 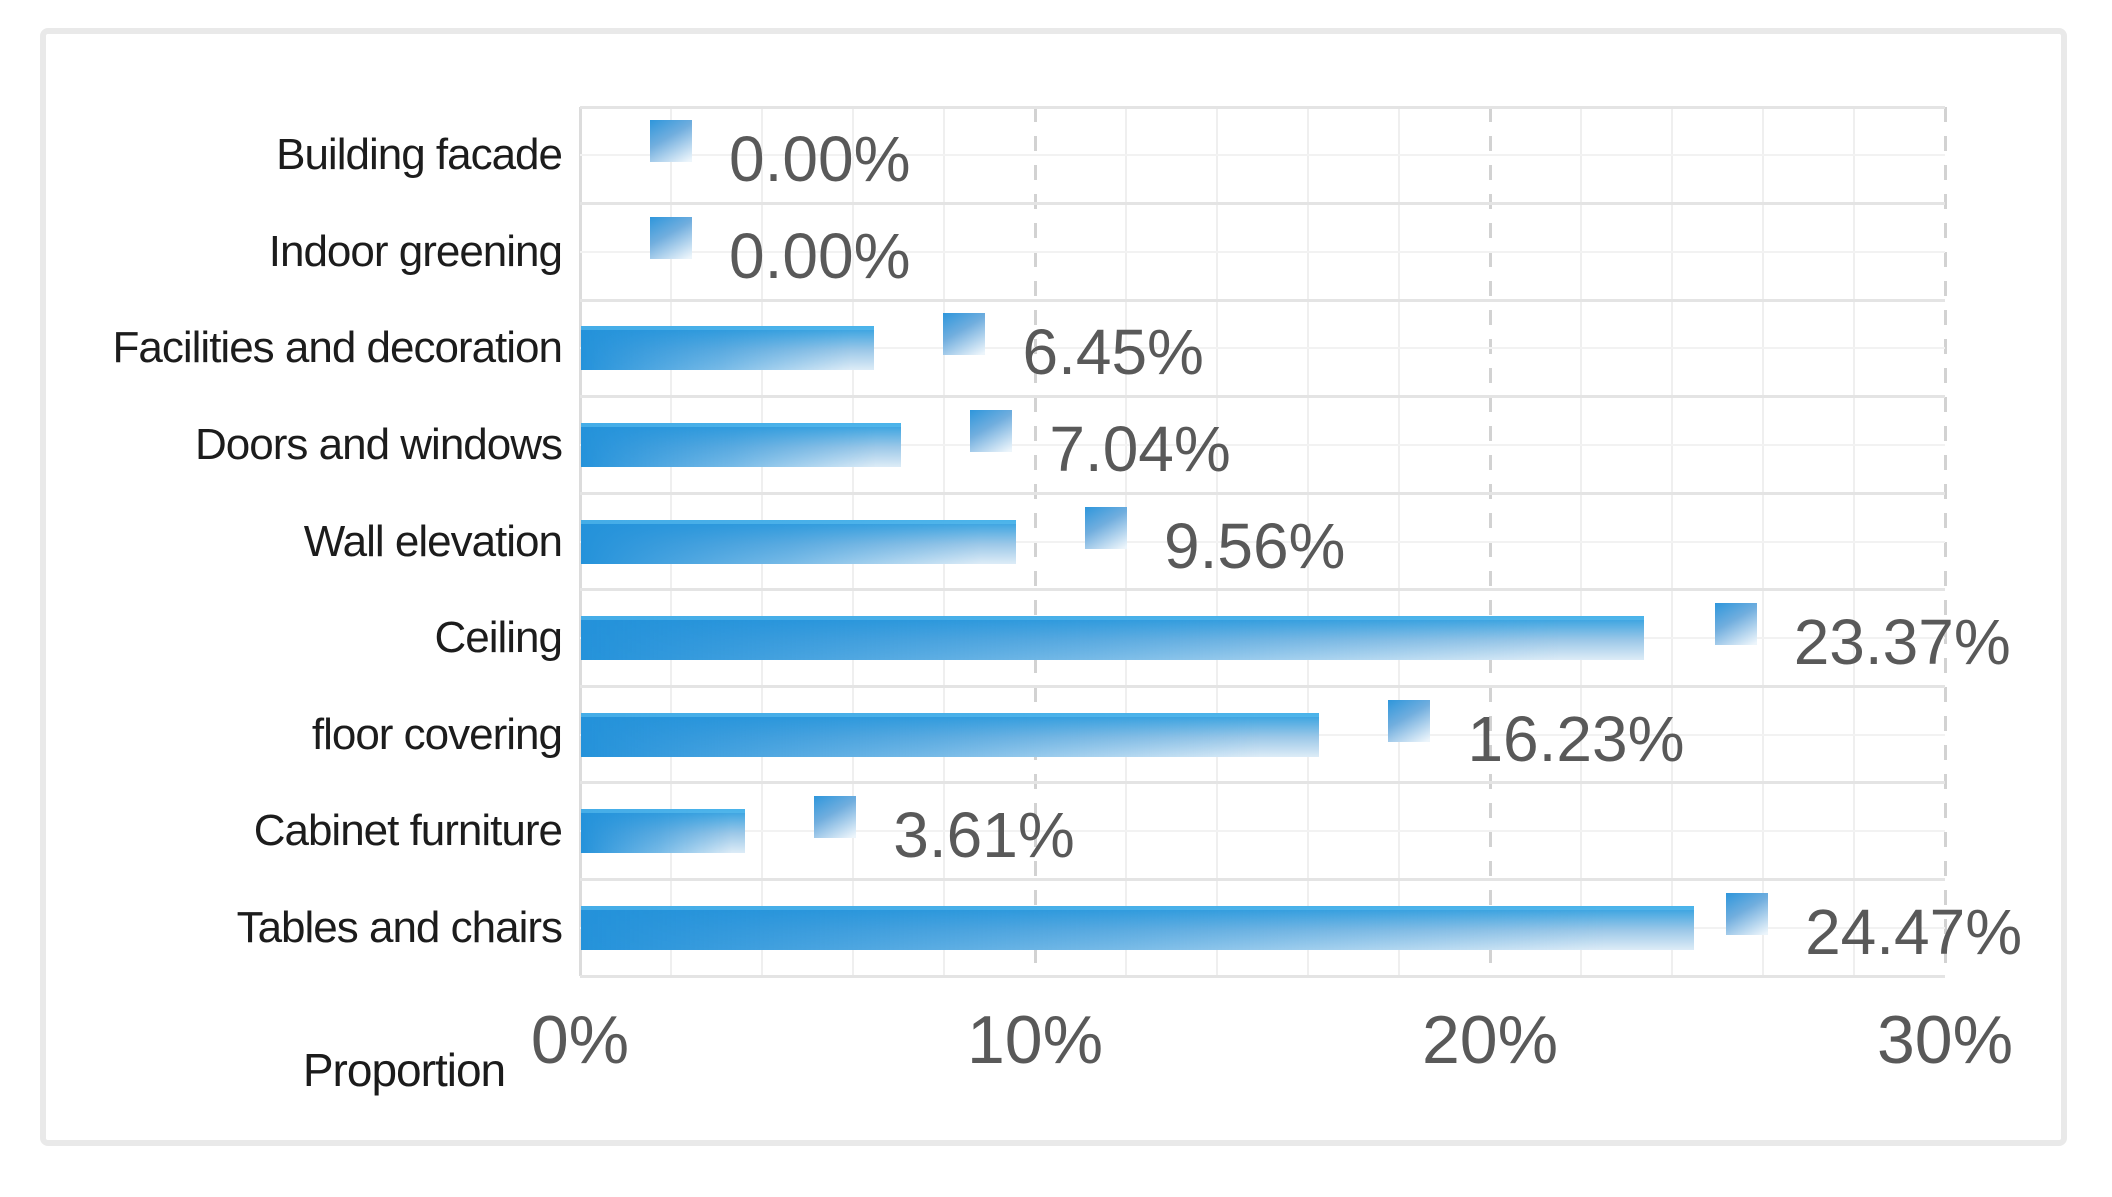 I want to click on category-label: Indoor greening, so click(x=415, y=251).